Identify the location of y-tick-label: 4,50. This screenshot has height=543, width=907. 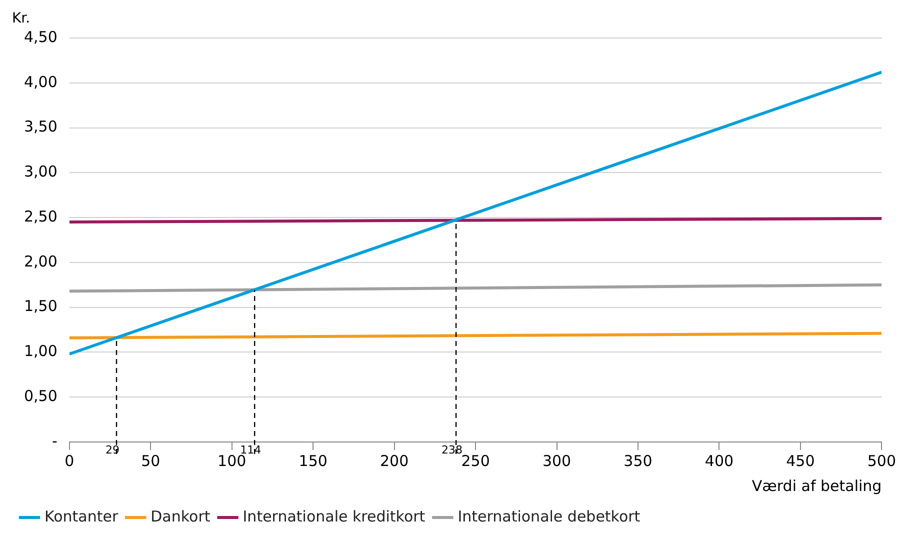
(41, 37).